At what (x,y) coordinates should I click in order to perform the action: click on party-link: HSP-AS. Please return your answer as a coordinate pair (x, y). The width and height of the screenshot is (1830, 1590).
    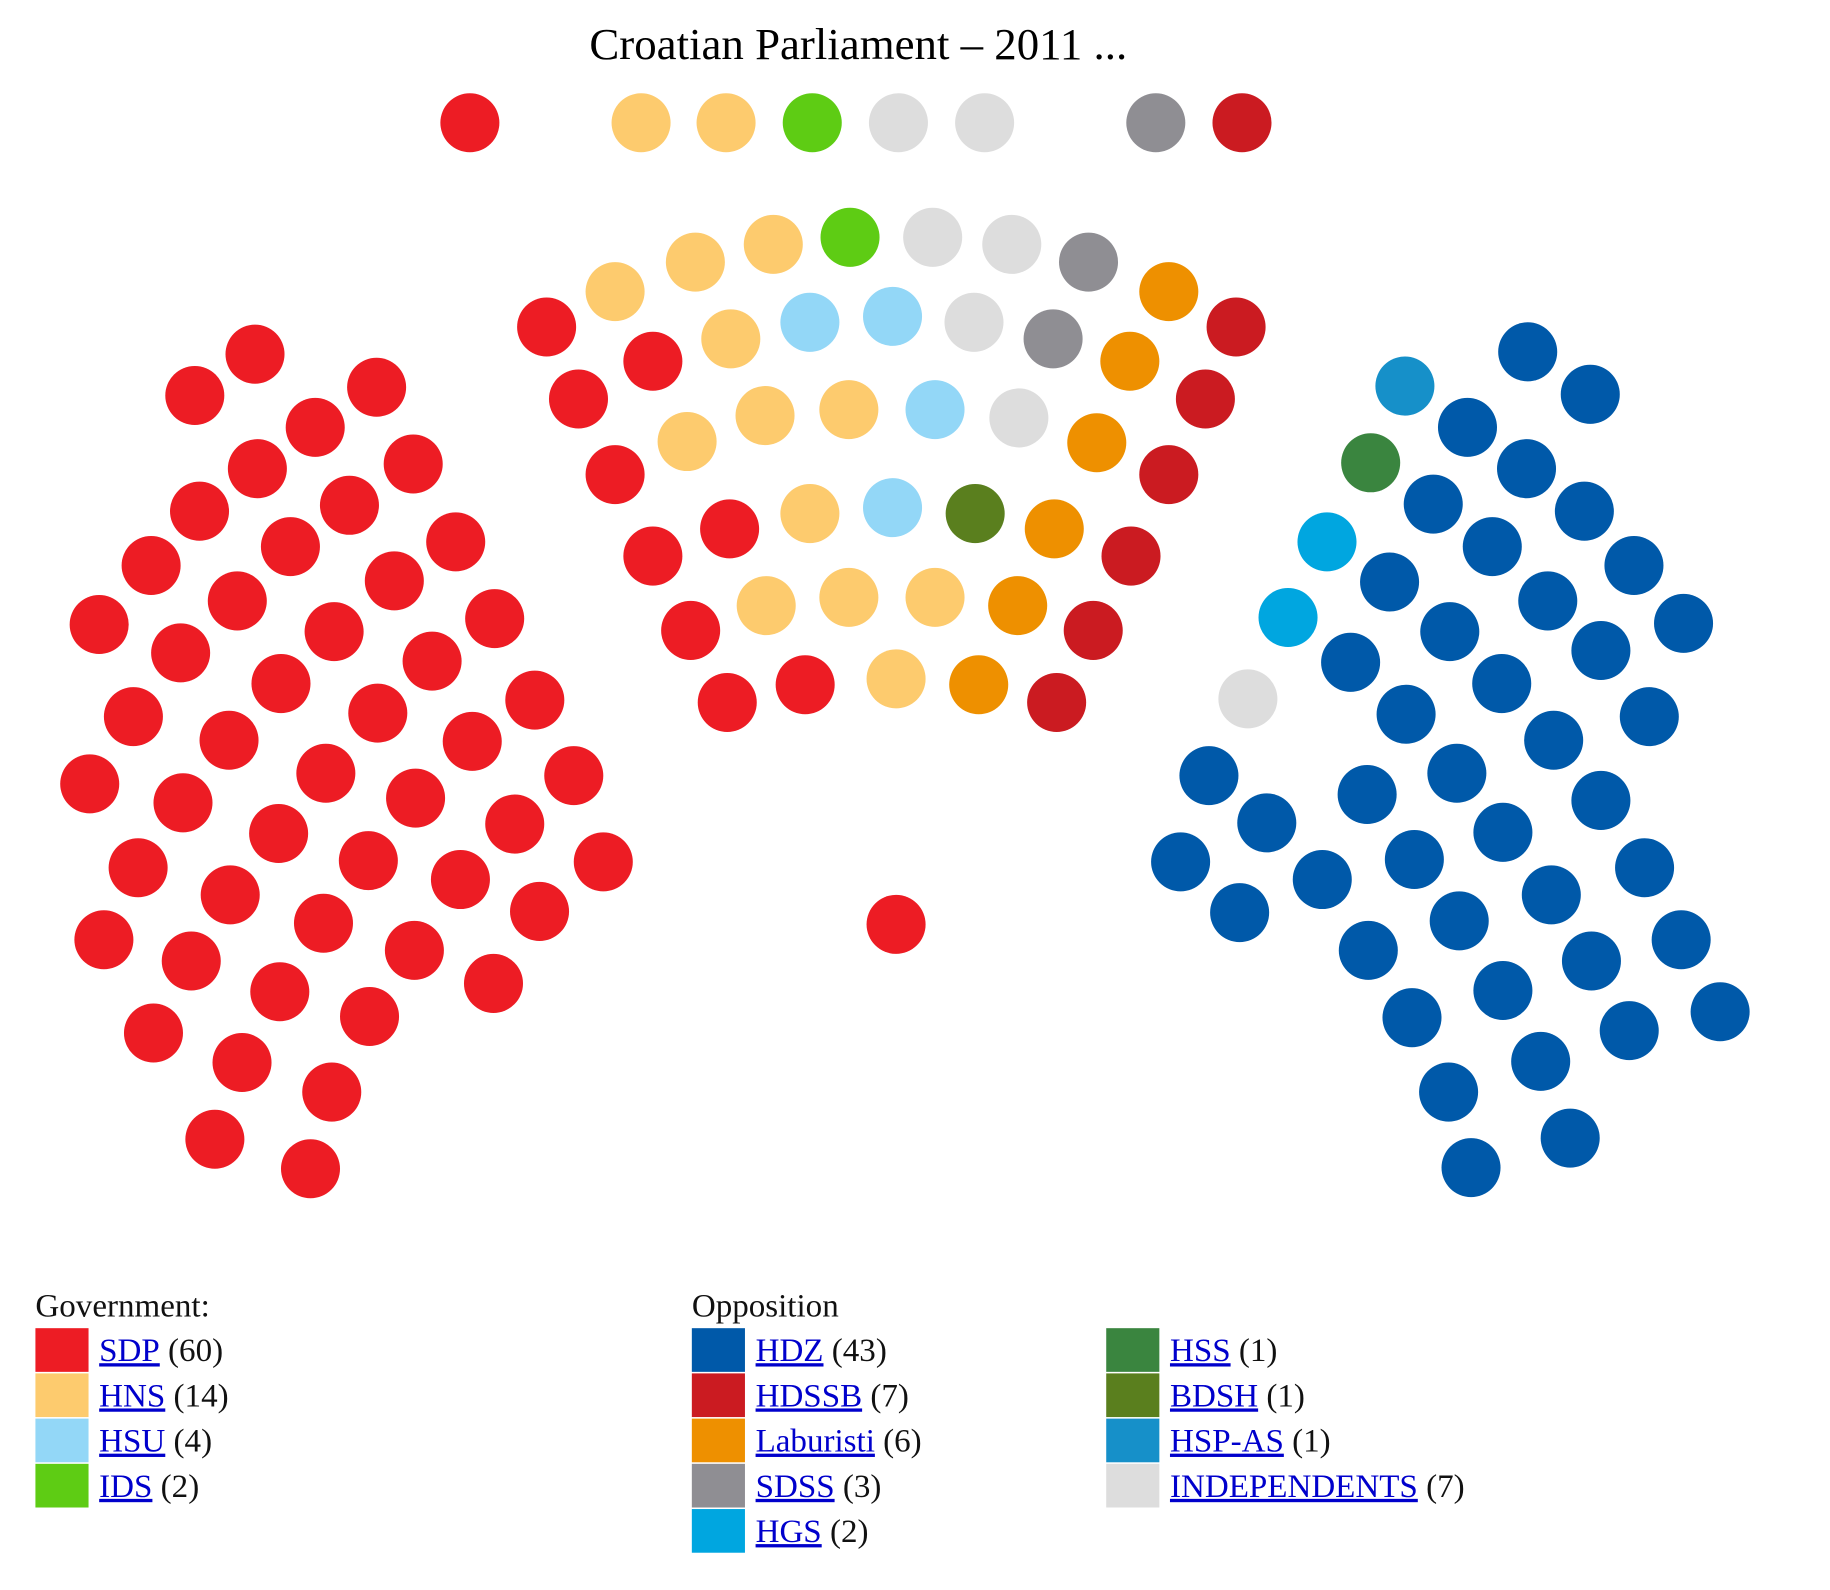
    Looking at the image, I should click on (1227, 1442).